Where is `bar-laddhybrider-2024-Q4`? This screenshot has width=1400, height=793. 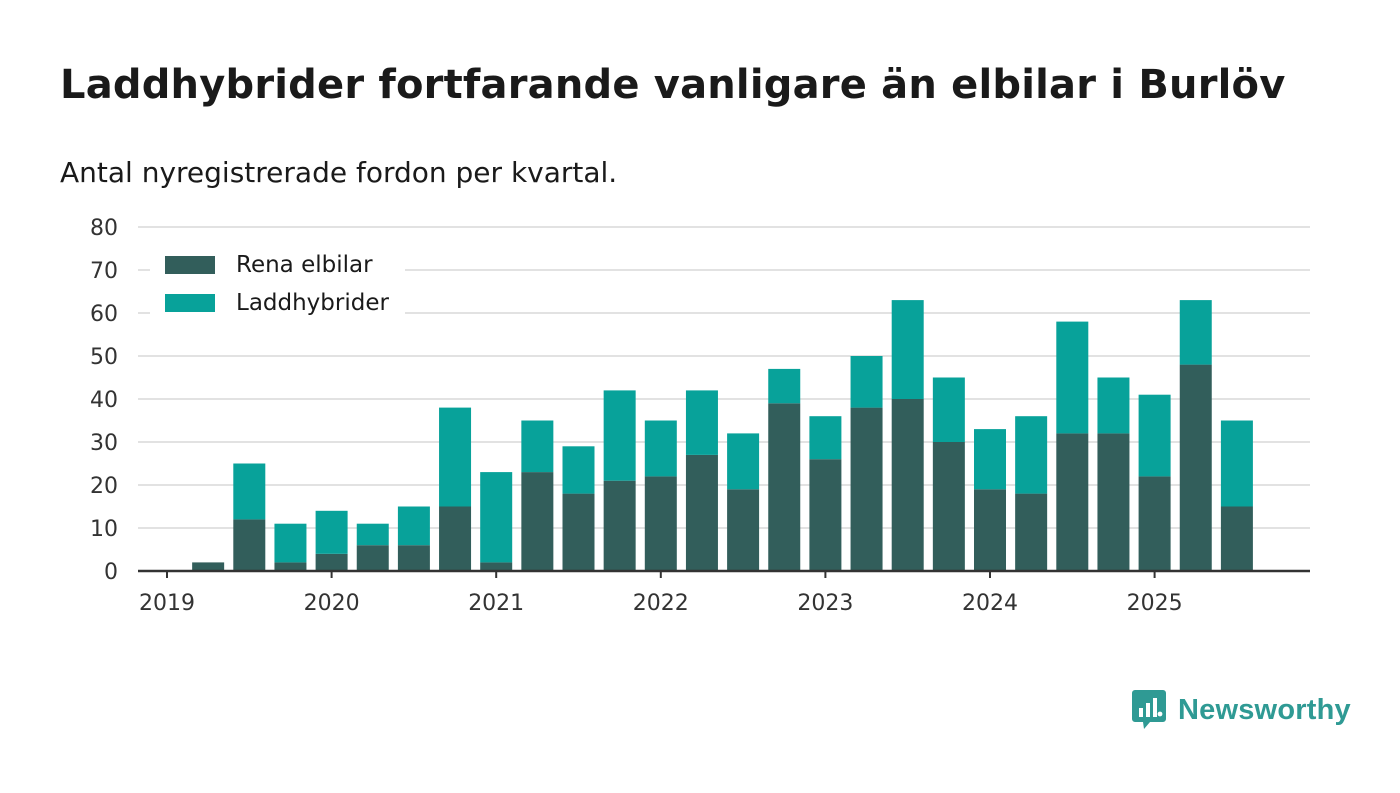 bar-laddhybrider-2024-Q4 is located at coordinates (1113, 405).